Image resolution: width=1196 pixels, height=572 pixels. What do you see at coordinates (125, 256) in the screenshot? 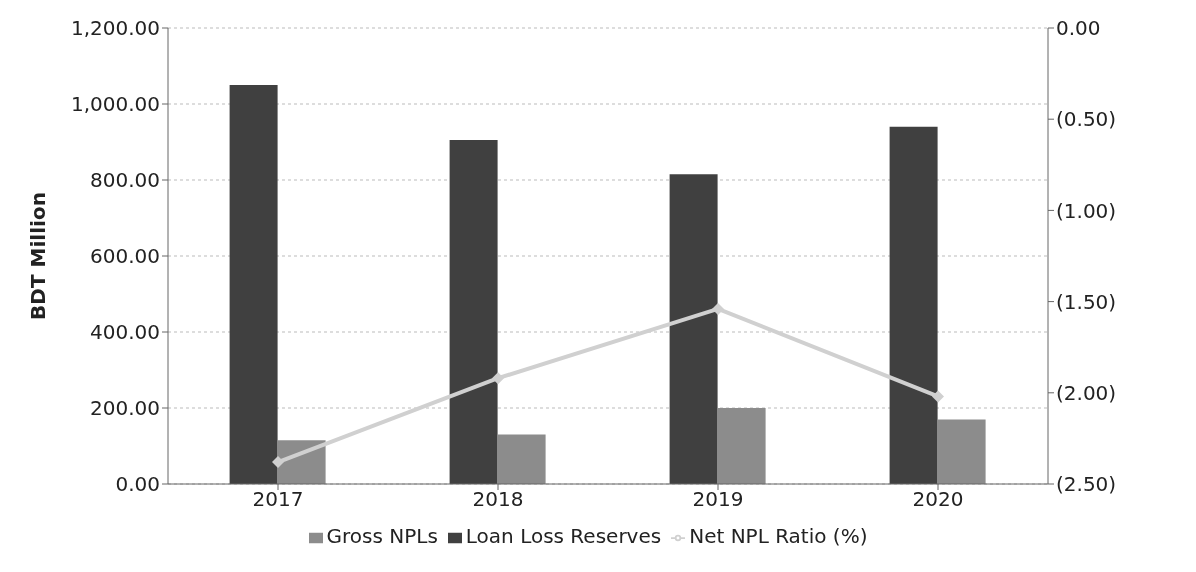
I see `y-tick-label: 600.00` at bounding box center [125, 256].